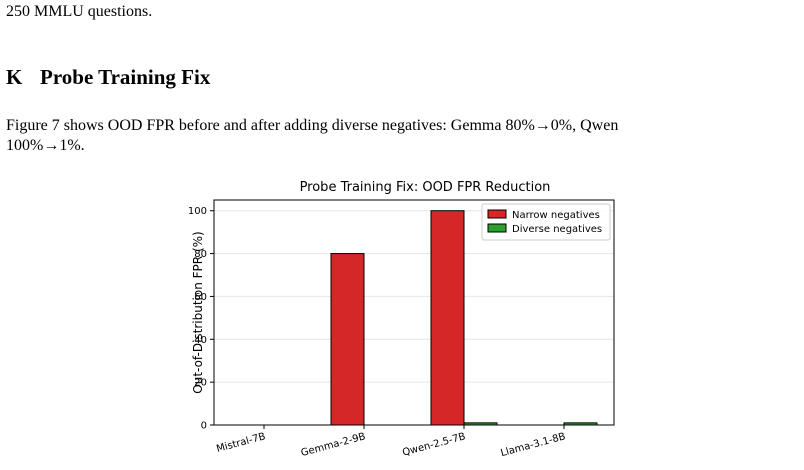  Describe the element at coordinates (197, 211) in the screenshot. I see `y-tick-label: 100` at that location.